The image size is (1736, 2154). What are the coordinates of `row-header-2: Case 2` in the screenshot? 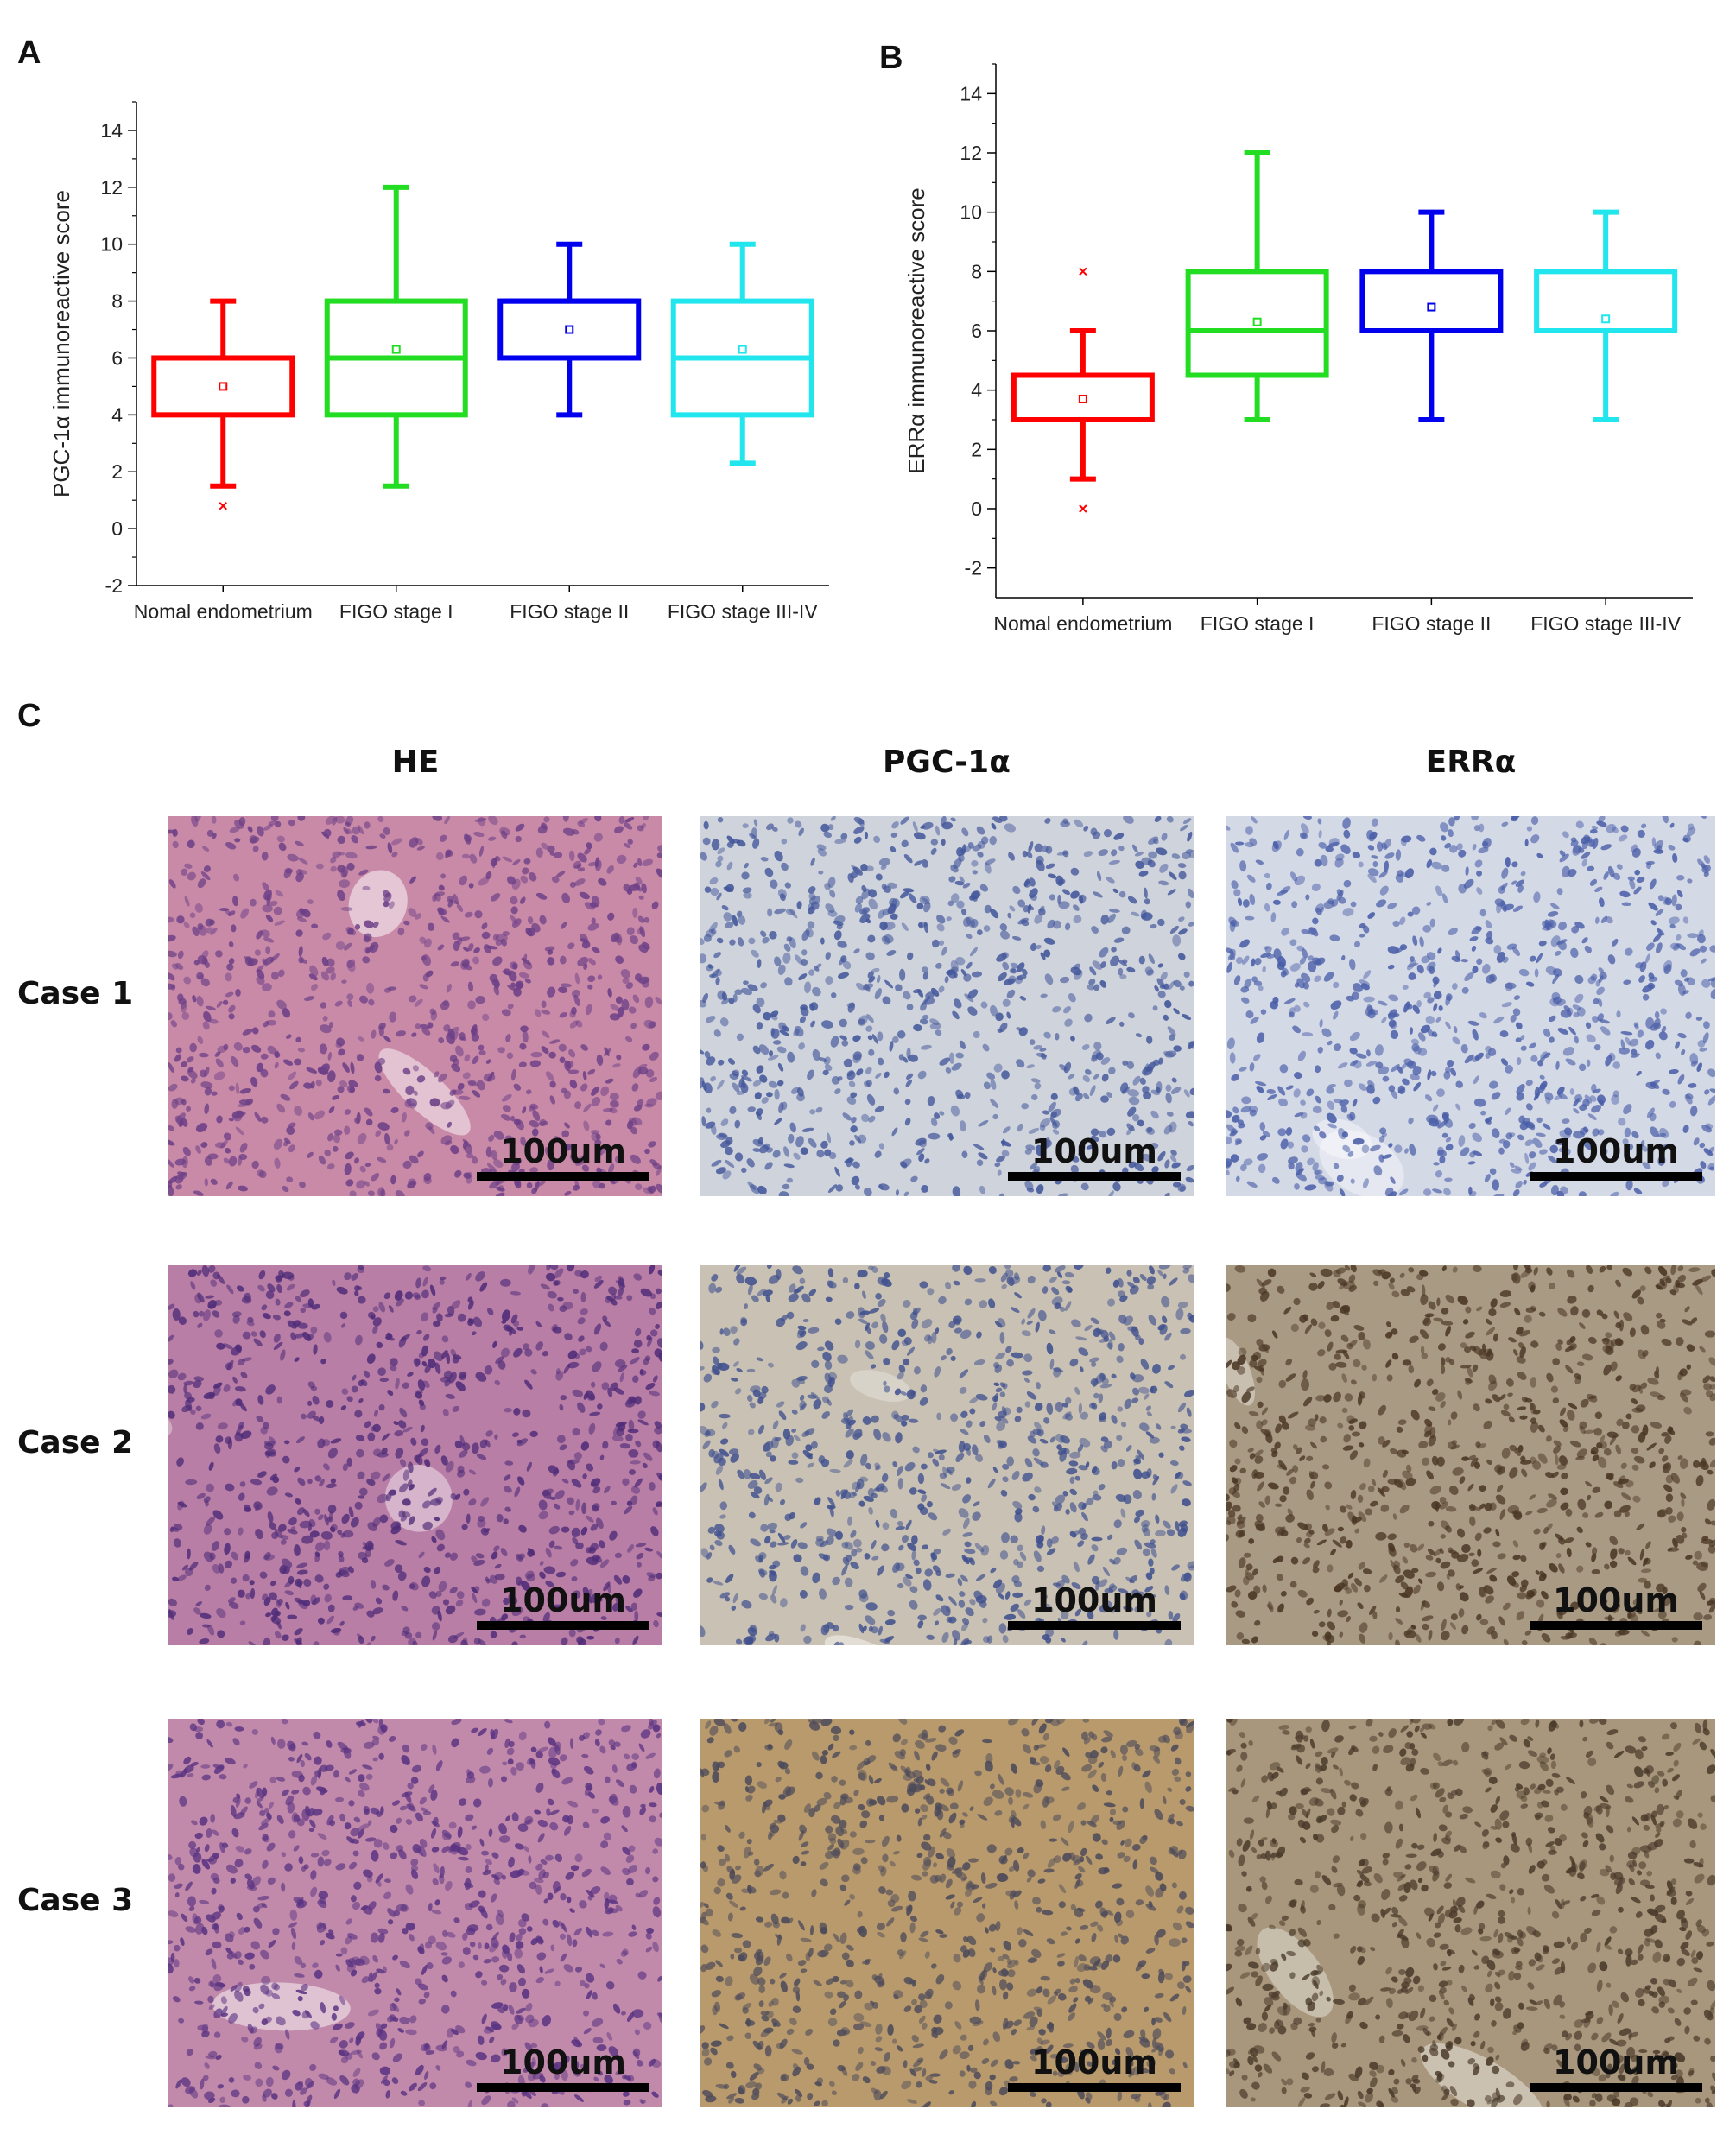 It's located at (75, 1442).